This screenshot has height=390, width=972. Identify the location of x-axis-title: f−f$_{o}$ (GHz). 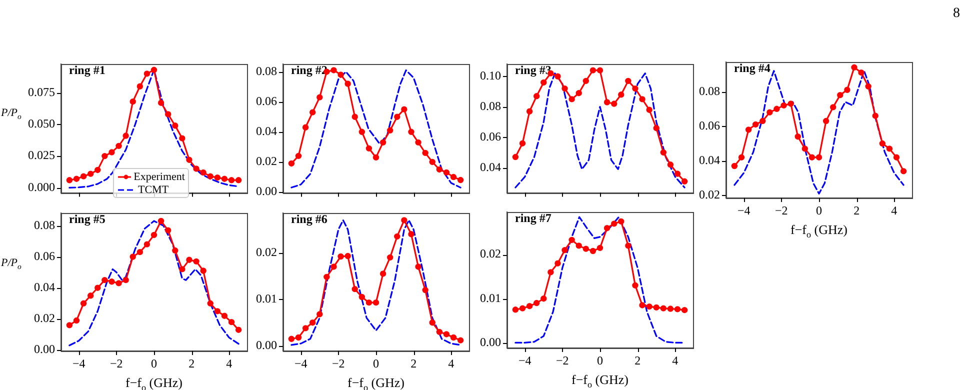
(818, 231).